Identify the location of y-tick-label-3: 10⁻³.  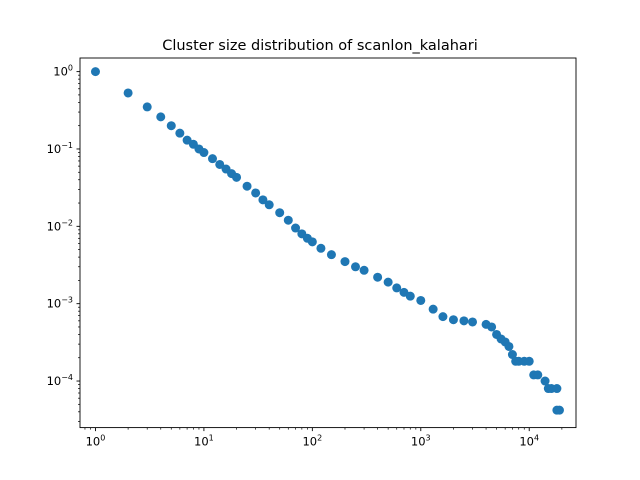
(60, 303).